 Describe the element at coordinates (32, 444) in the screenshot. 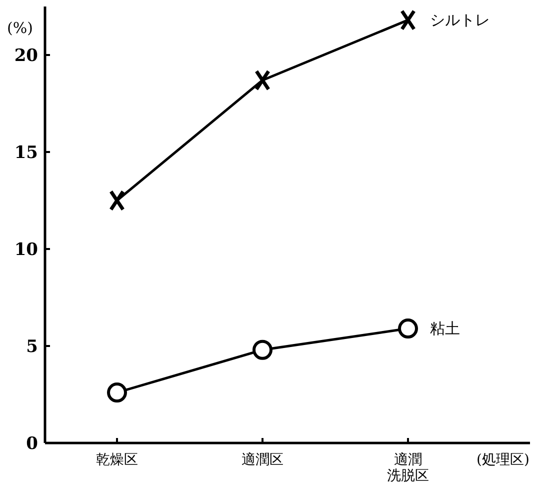

I see `y-tick-label: 0` at that location.